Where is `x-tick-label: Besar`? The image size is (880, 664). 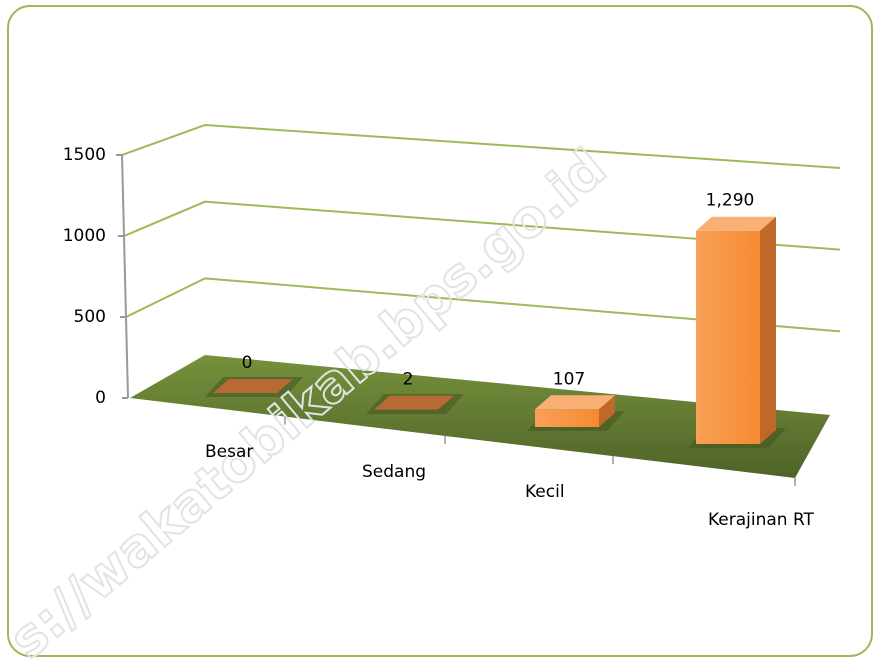
x-tick-label: Besar is located at coordinates (229, 452).